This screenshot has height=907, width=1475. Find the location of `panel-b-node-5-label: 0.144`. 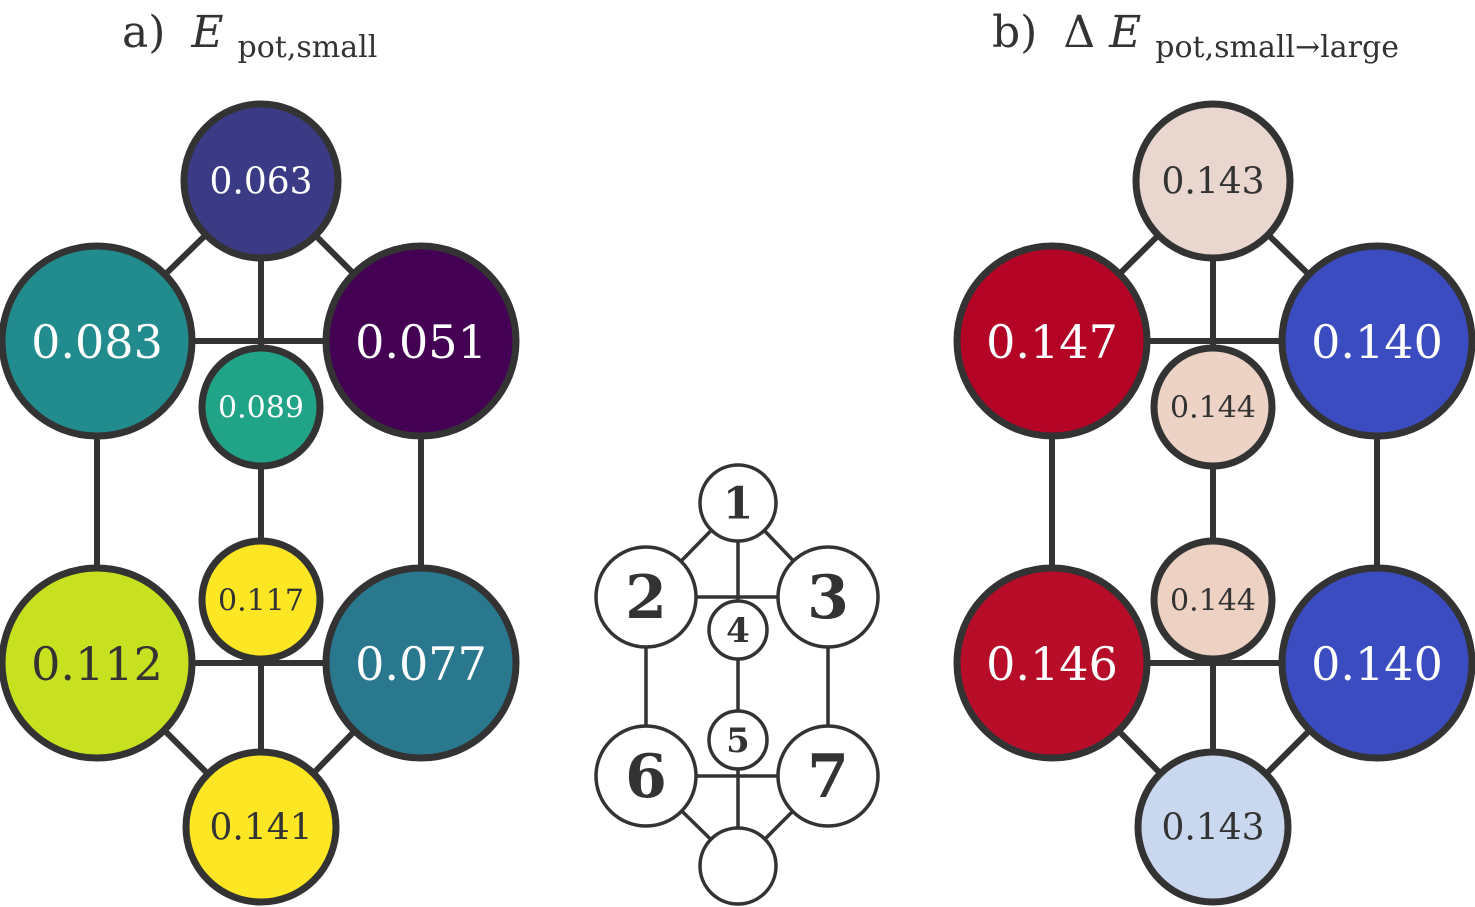

panel-b-node-5-label: 0.144 is located at coordinates (1213, 601).